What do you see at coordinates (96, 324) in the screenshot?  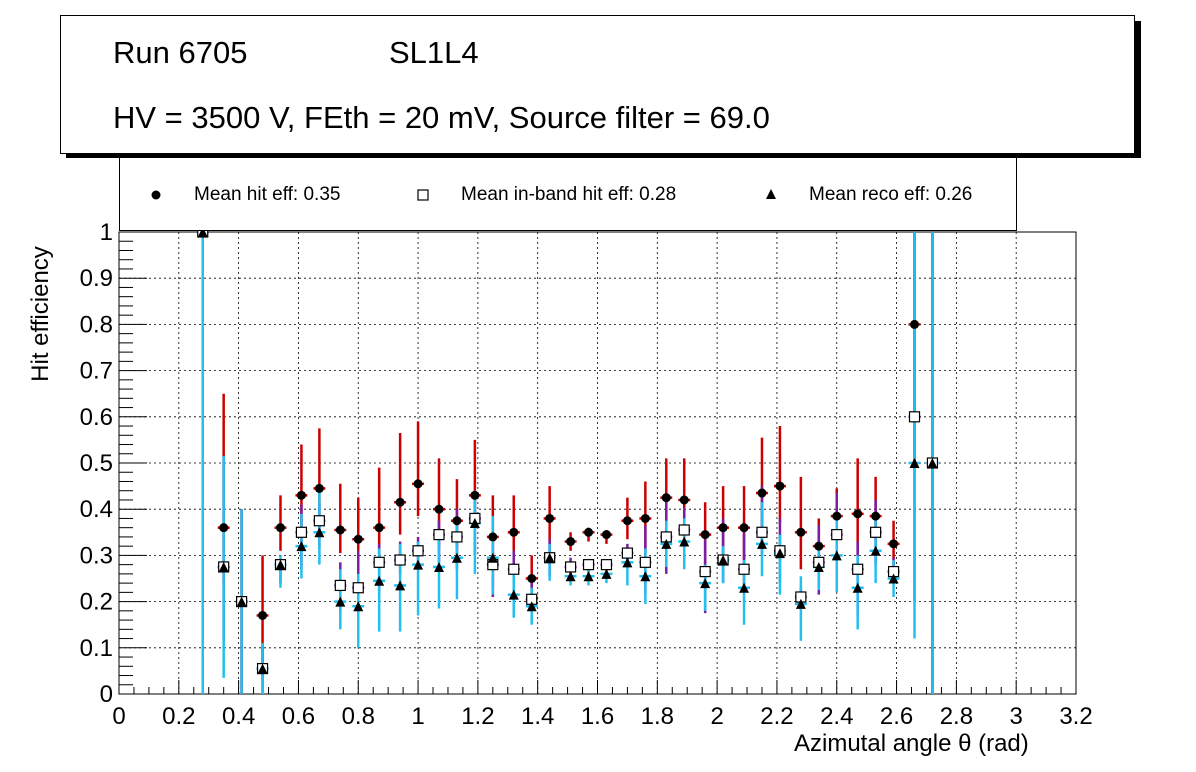 I see `y-tick-label: 0.8` at bounding box center [96, 324].